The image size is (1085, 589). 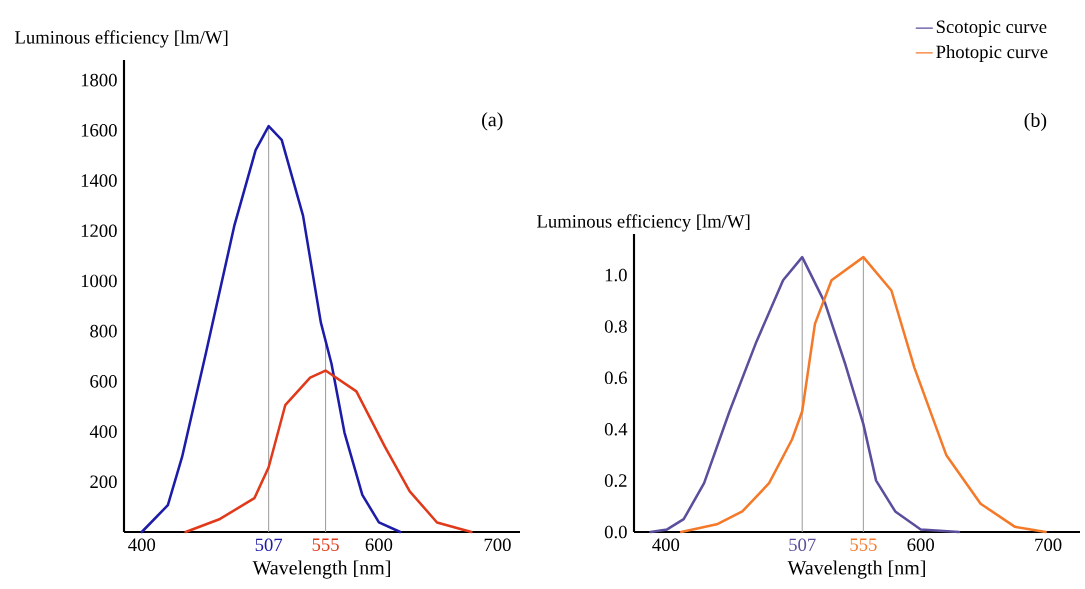 What do you see at coordinates (615, 326) in the screenshot?
I see `y-tick-label: 0.8` at bounding box center [615, 326].